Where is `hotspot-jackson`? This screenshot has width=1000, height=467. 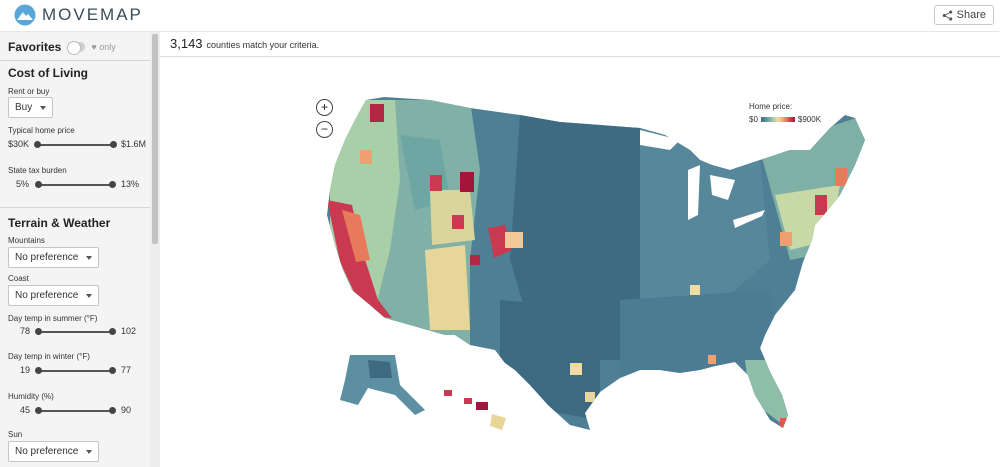
hotspot-jackson is located at coordinates (467, 182).